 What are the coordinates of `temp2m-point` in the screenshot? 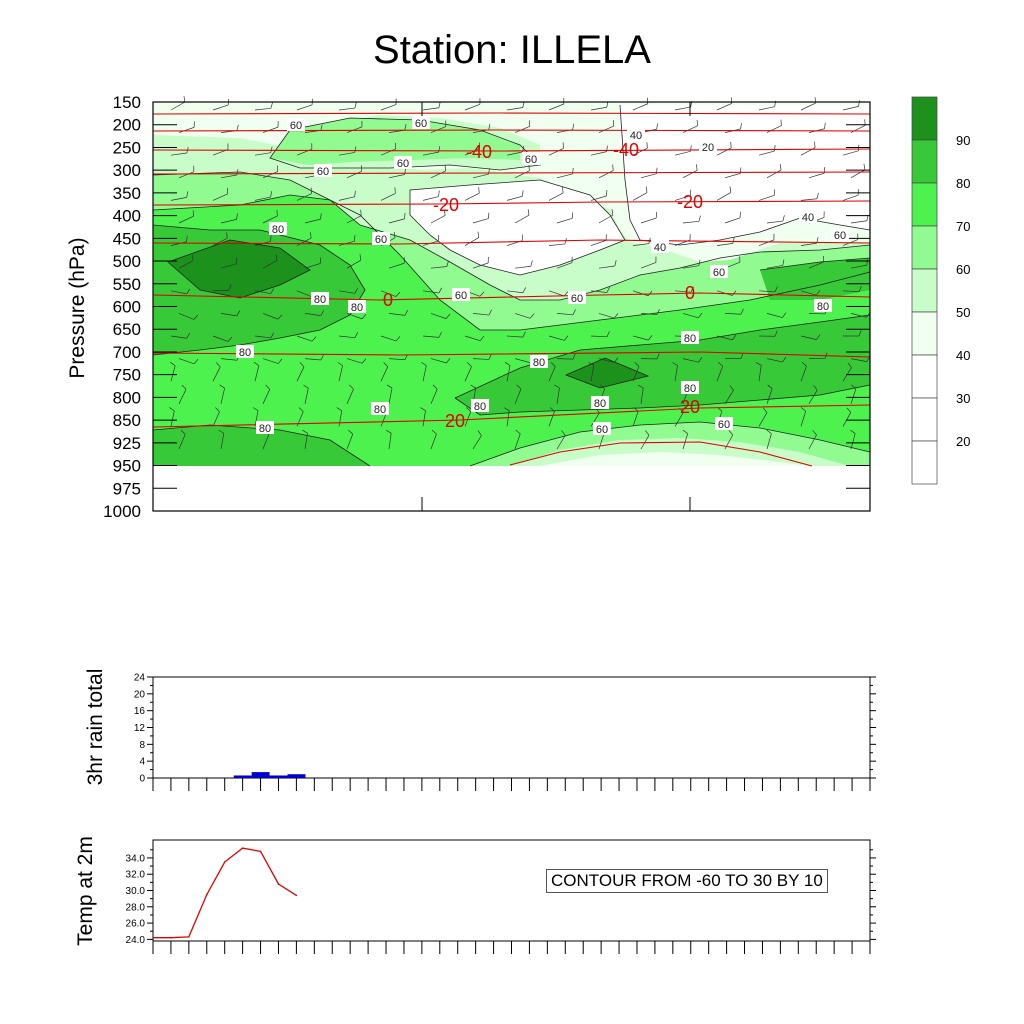 It's located at (260, 851).